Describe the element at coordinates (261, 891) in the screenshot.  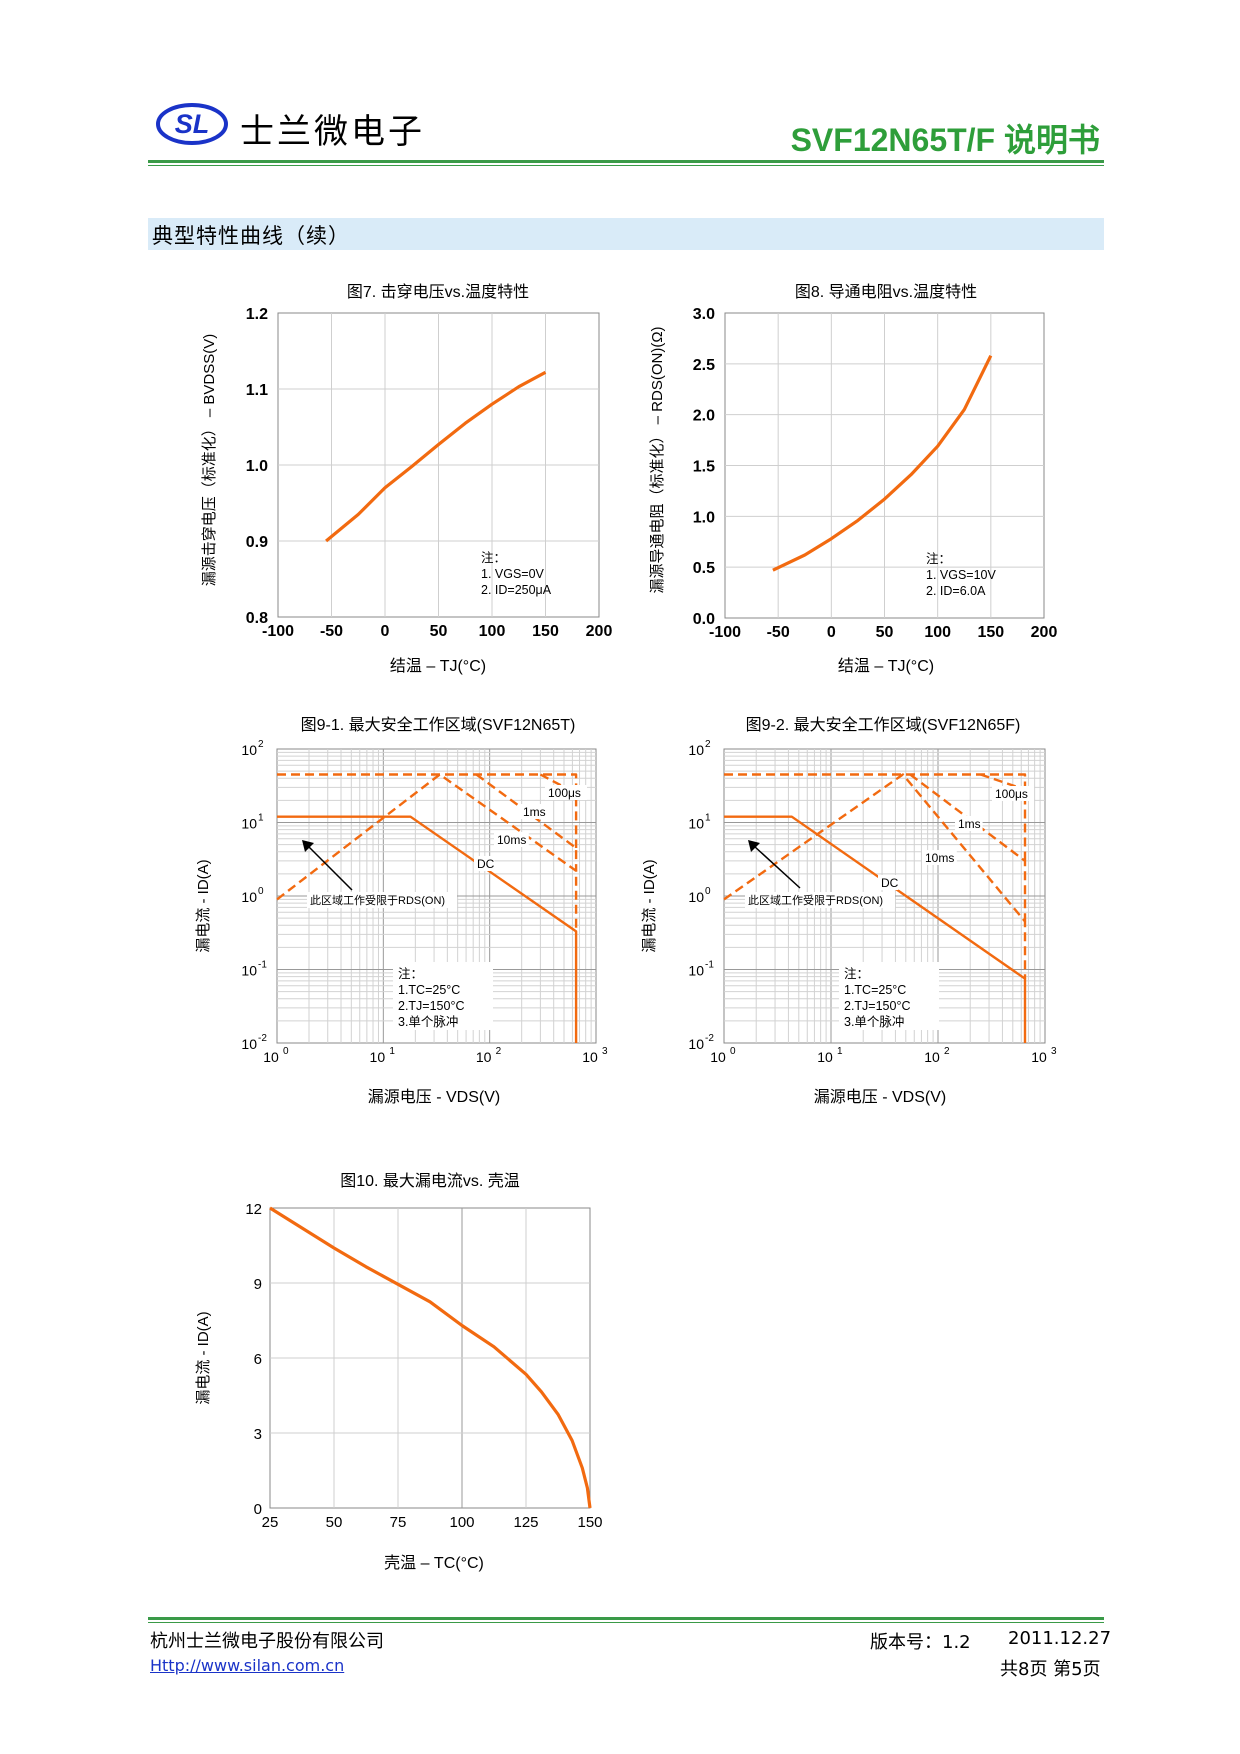
I see `y-tick-exponent: 0` at that location.